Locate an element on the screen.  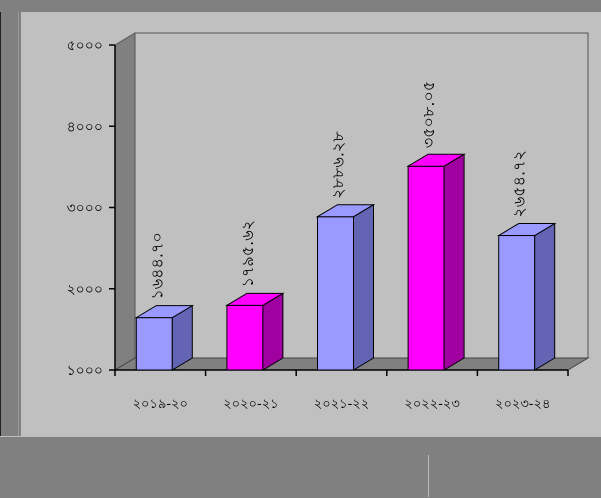
y-tick-label: ১০০০ is located at coordinates (85, 371).